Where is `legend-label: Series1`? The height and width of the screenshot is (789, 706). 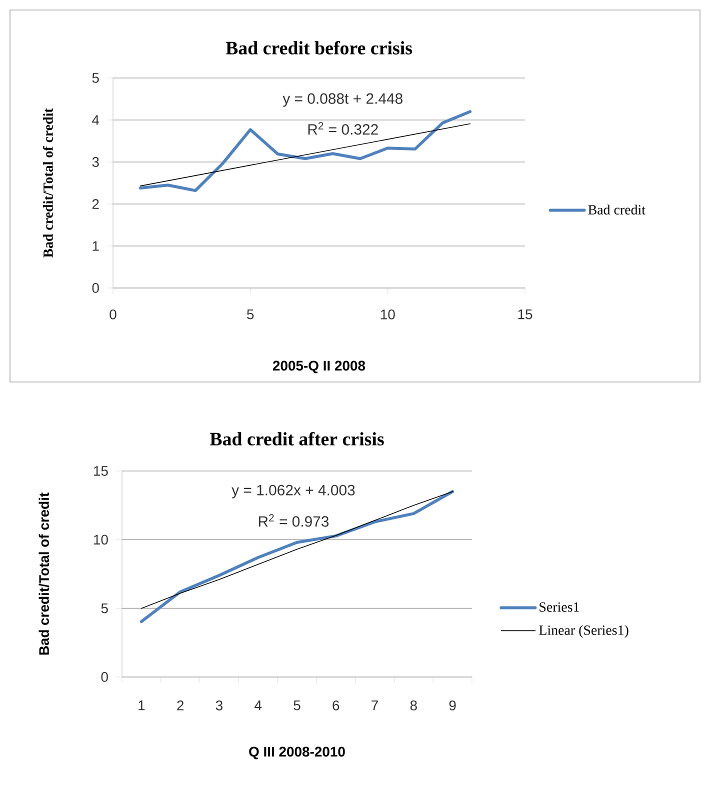
legend-label: Series1 is located at coordinates (559, 607).